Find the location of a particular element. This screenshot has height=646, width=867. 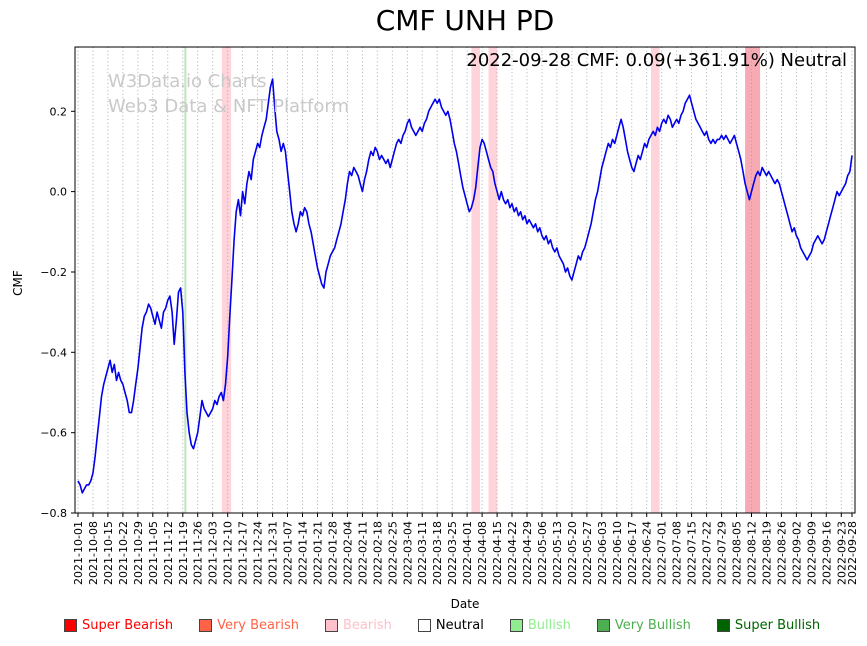

x-tick-label: 2022-06-10 is located at coordinates (617, 553).